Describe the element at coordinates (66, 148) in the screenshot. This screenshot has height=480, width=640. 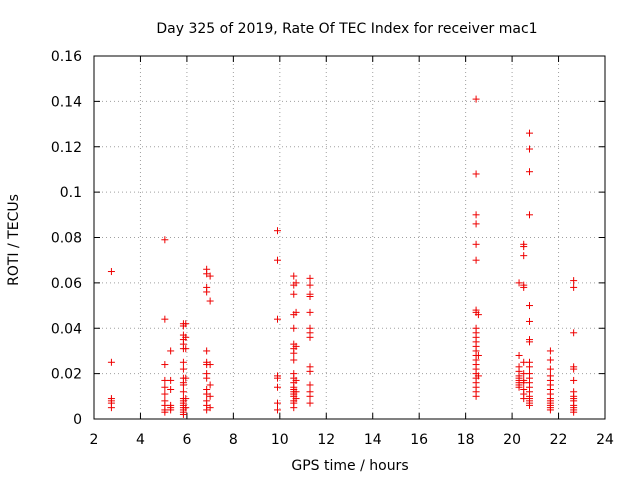
I see `y-tick-label: 0.12` at that location.